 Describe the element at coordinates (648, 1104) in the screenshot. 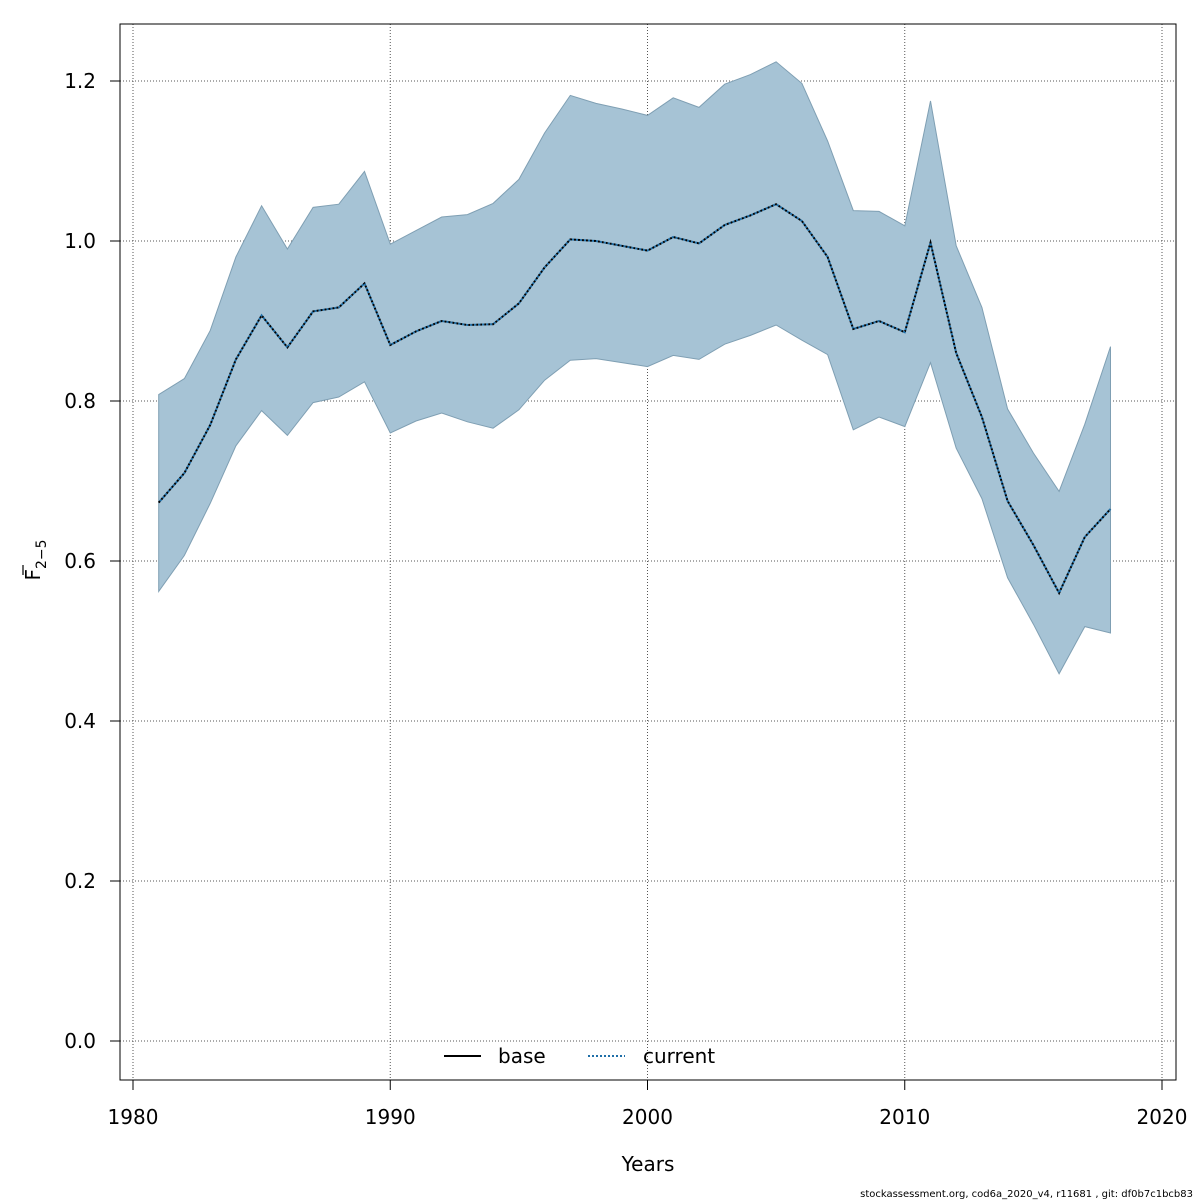

I see `x-axis-ticks: 1980 1990 2000 2010 2020` at that location.